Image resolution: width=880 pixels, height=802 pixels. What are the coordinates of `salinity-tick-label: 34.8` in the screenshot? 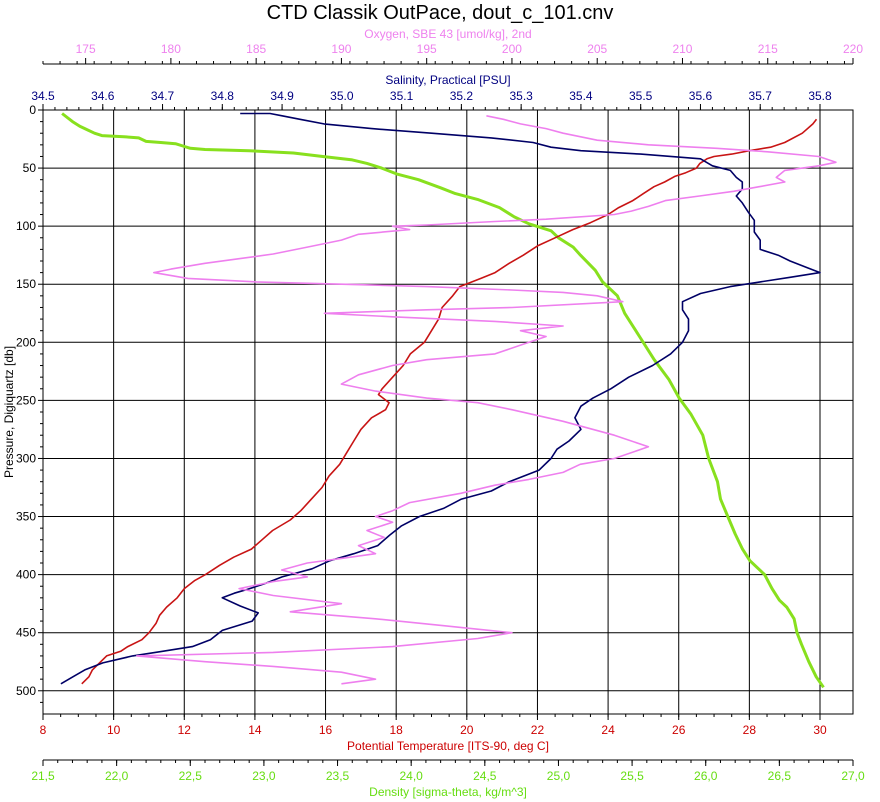 It's located at (223, 96).